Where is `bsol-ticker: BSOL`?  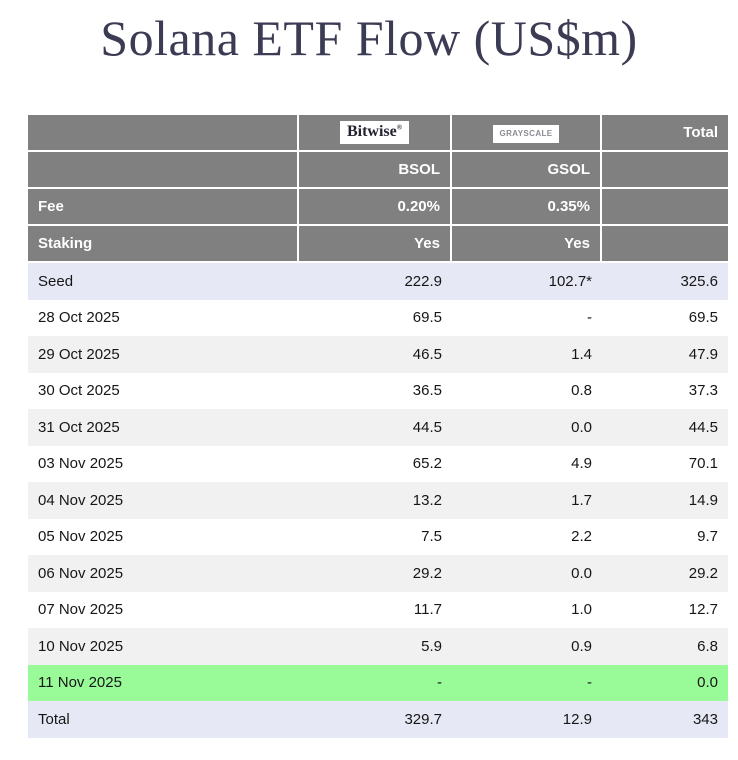 bsol-ticker: BSOL is located at coordinates (375, 170).